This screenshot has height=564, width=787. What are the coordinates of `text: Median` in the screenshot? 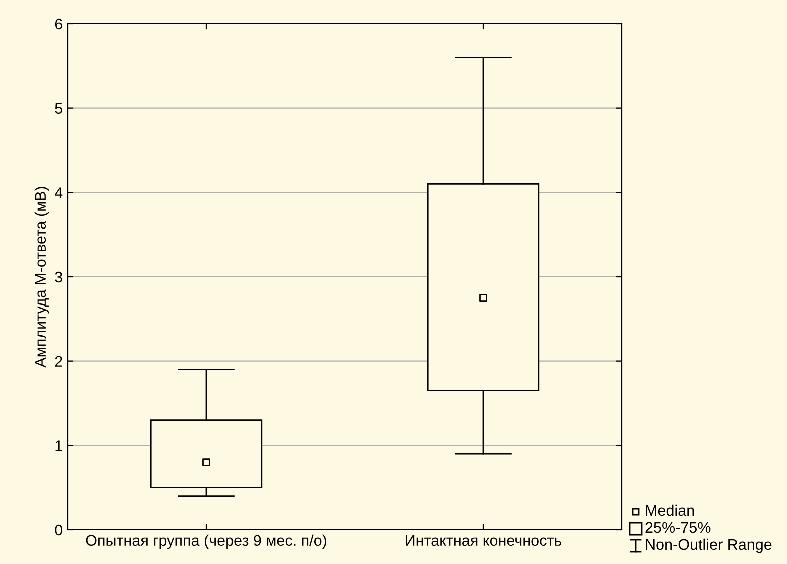 It's located at (670, 510).